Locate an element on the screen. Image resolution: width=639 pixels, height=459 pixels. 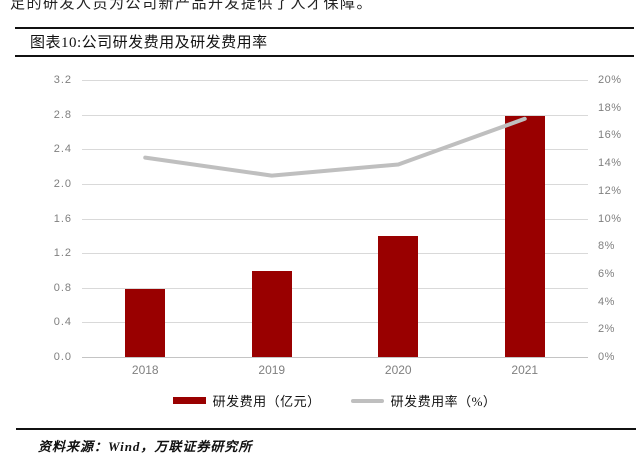
right-axis-tick: 0% is located at coordinates (606, 357).